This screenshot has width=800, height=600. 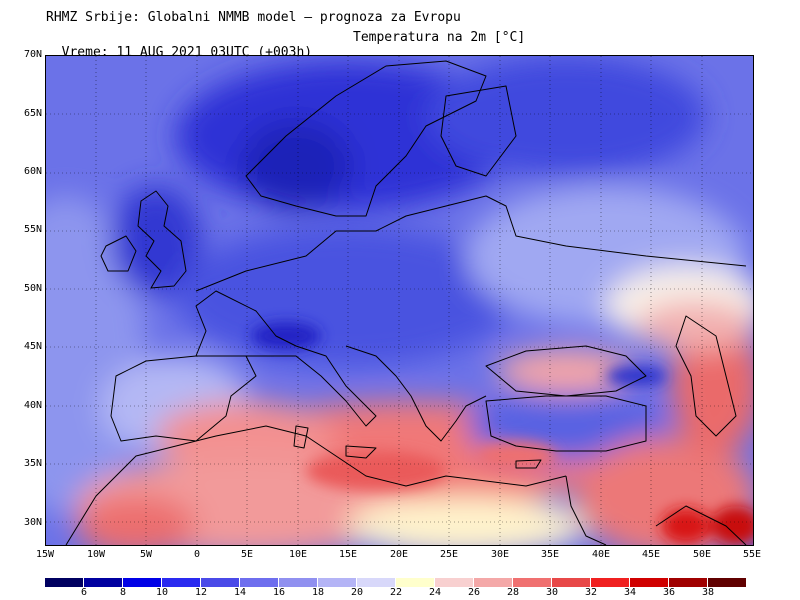 I want to click on lon-label-35e: 35E, so click(x=550, y=554).